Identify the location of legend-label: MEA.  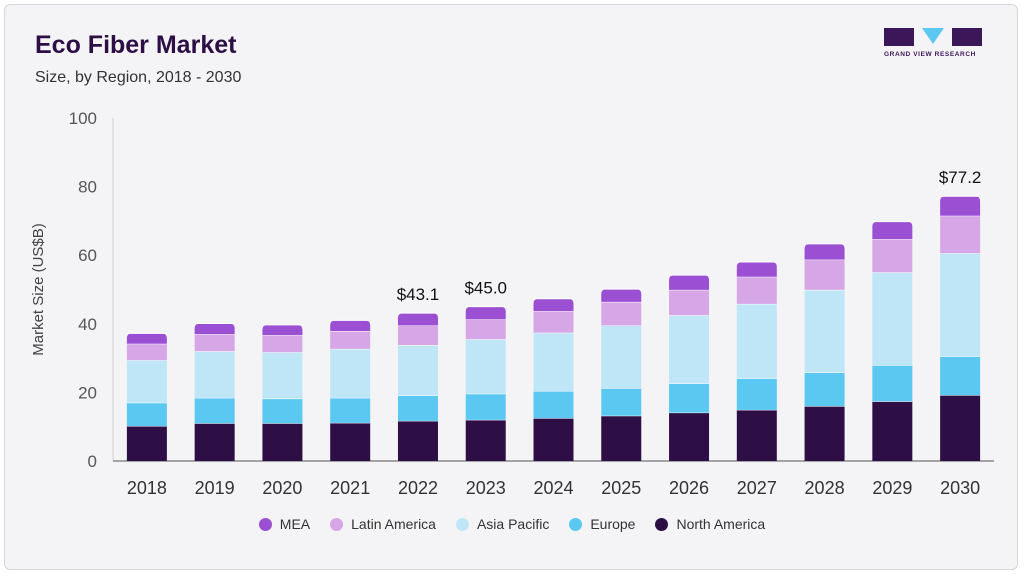
(295, 524).